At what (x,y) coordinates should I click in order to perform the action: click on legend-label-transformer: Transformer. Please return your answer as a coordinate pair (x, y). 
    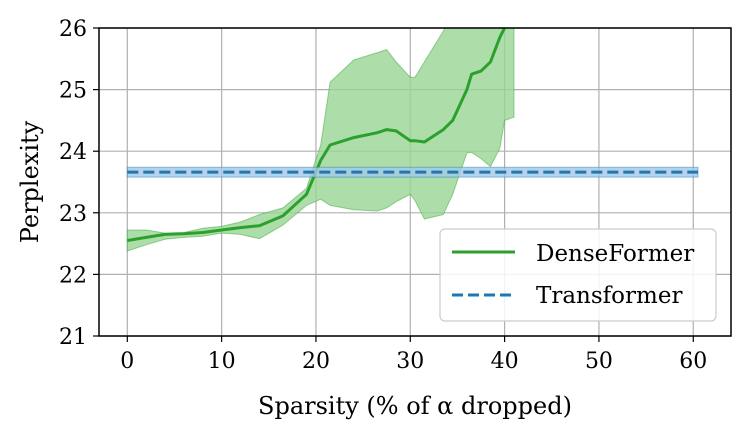
    Looking at the image, I should click on (609, 296).